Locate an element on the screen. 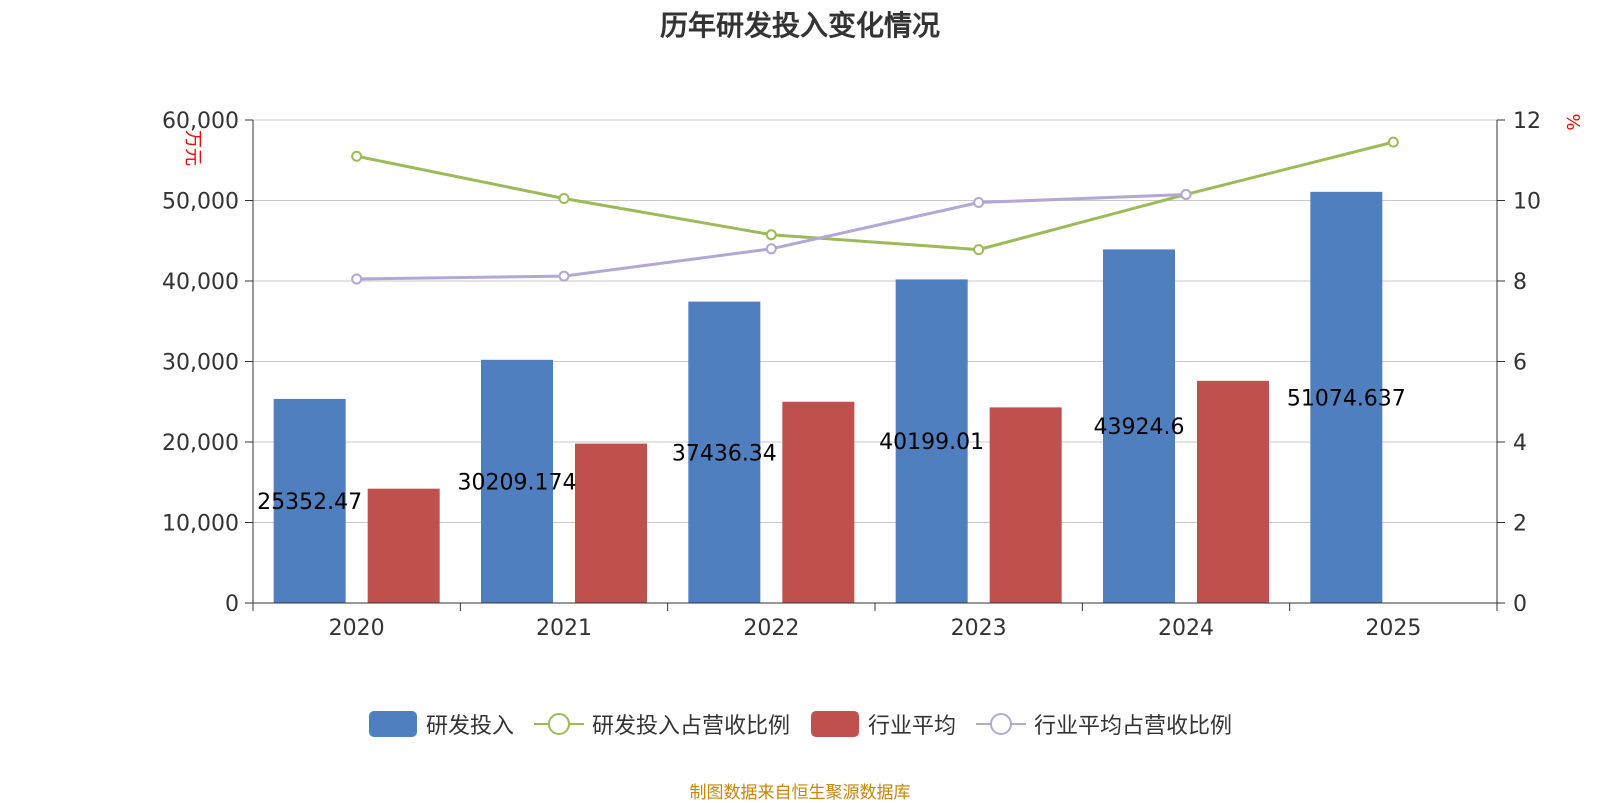 This screenshot has width=1600, height=803. lines is located at coordinates (875, 210).